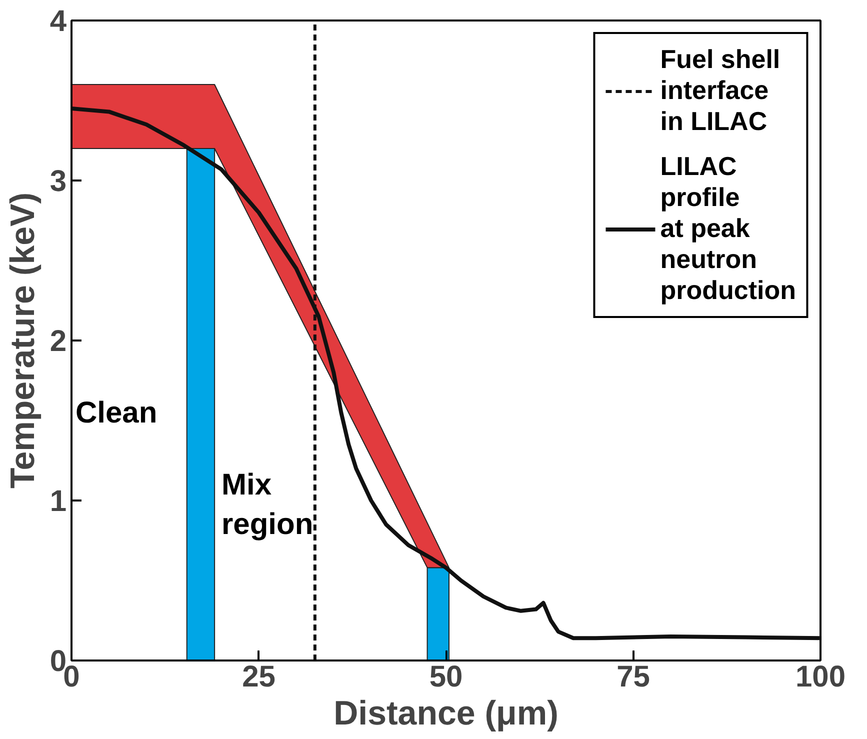  Describe the element at coordinates (117, 413) in the screenshot. I see `annotation: Clean` at that location.